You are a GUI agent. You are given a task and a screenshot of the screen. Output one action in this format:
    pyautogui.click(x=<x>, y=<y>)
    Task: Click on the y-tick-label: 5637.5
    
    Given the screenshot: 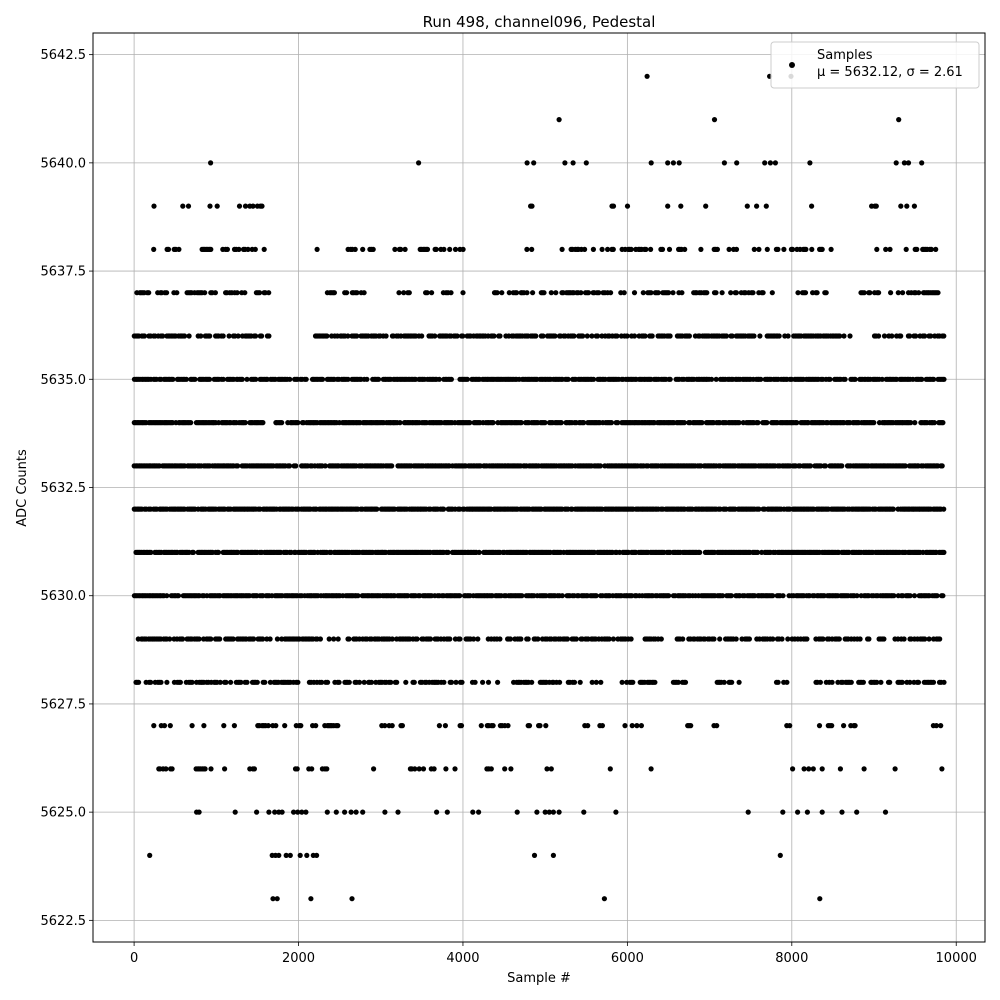 What is the action you would take?
    pyautogui.click(x=64, y=272)
    